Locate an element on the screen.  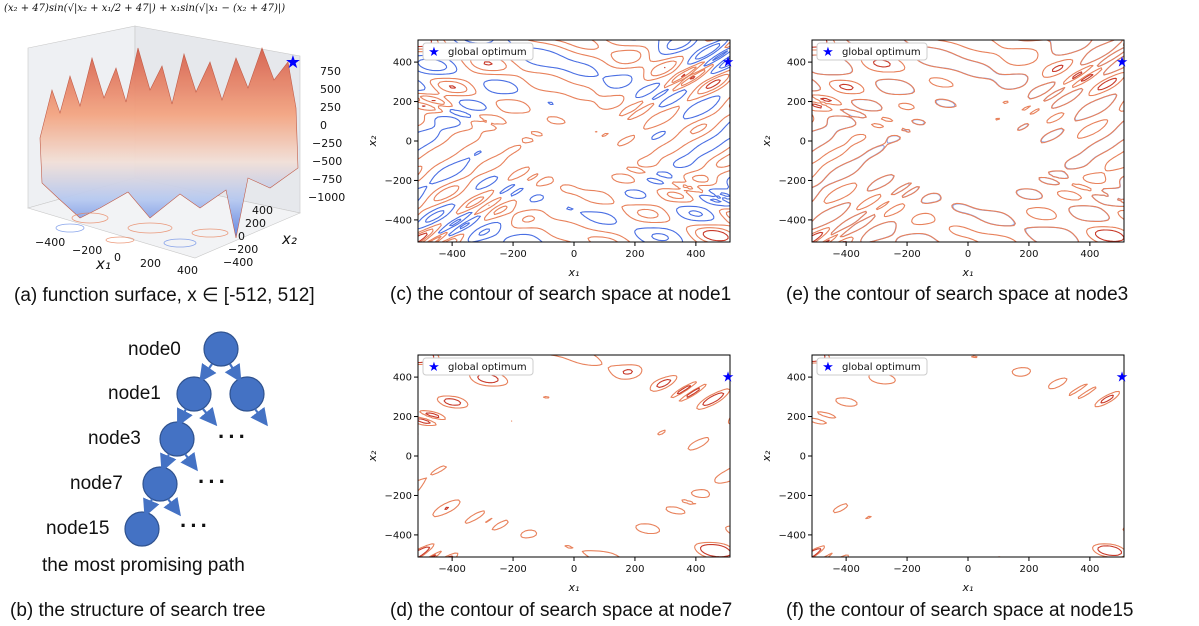
caption-d: (d) the contour of search space at node7 is located at coordinates (561, 610).